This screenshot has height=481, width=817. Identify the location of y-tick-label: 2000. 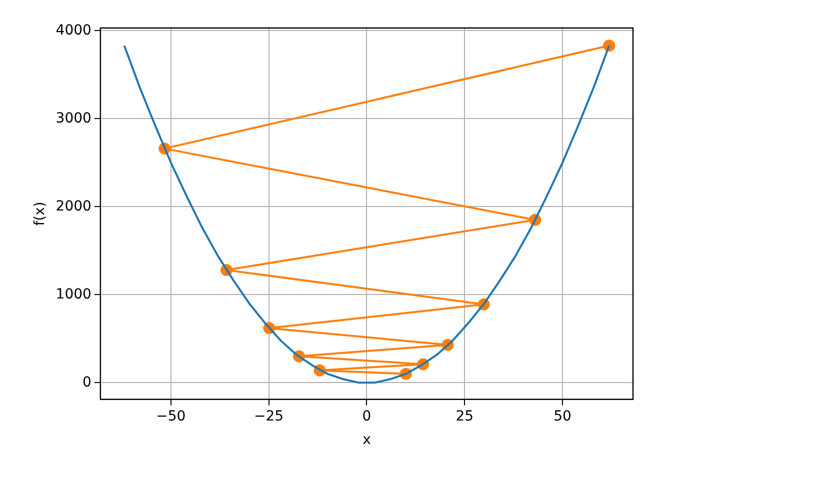
(74, 206).